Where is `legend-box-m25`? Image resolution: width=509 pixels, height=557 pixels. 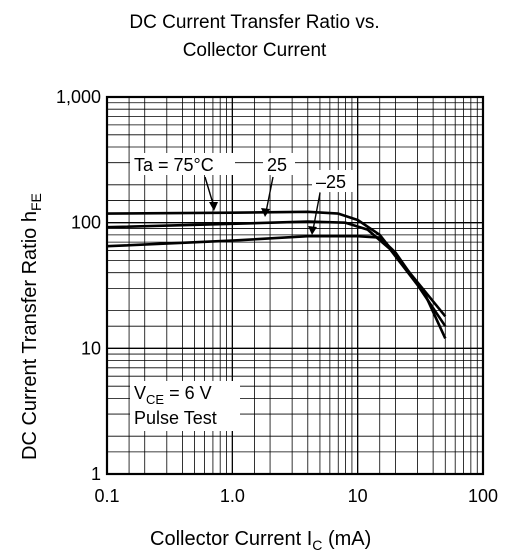
legend-box-m25 is located at coordinates (334, 181).